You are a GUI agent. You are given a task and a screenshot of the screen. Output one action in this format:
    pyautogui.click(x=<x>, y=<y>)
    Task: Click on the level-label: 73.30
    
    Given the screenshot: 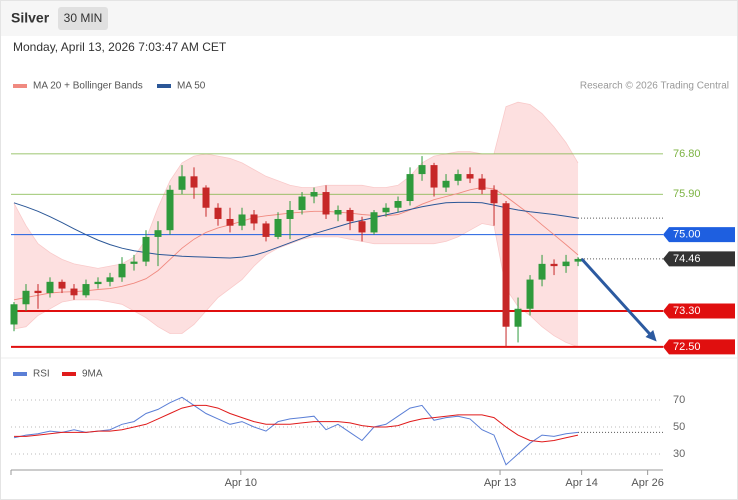 What is the action you would take?
    pyautogui.click(x=687, y=311)
    